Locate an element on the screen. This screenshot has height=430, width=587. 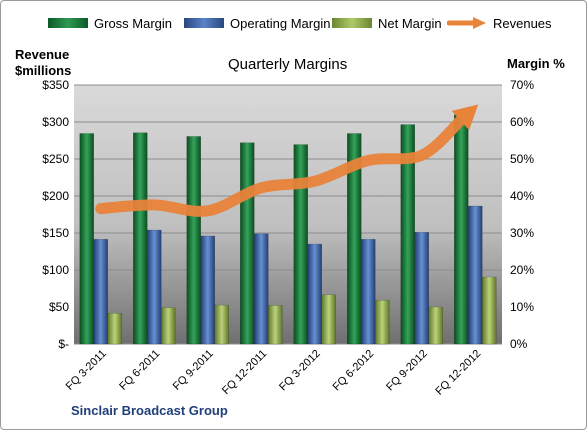
legend-item-revenues: Revenues is located at coordinates (499, 23).